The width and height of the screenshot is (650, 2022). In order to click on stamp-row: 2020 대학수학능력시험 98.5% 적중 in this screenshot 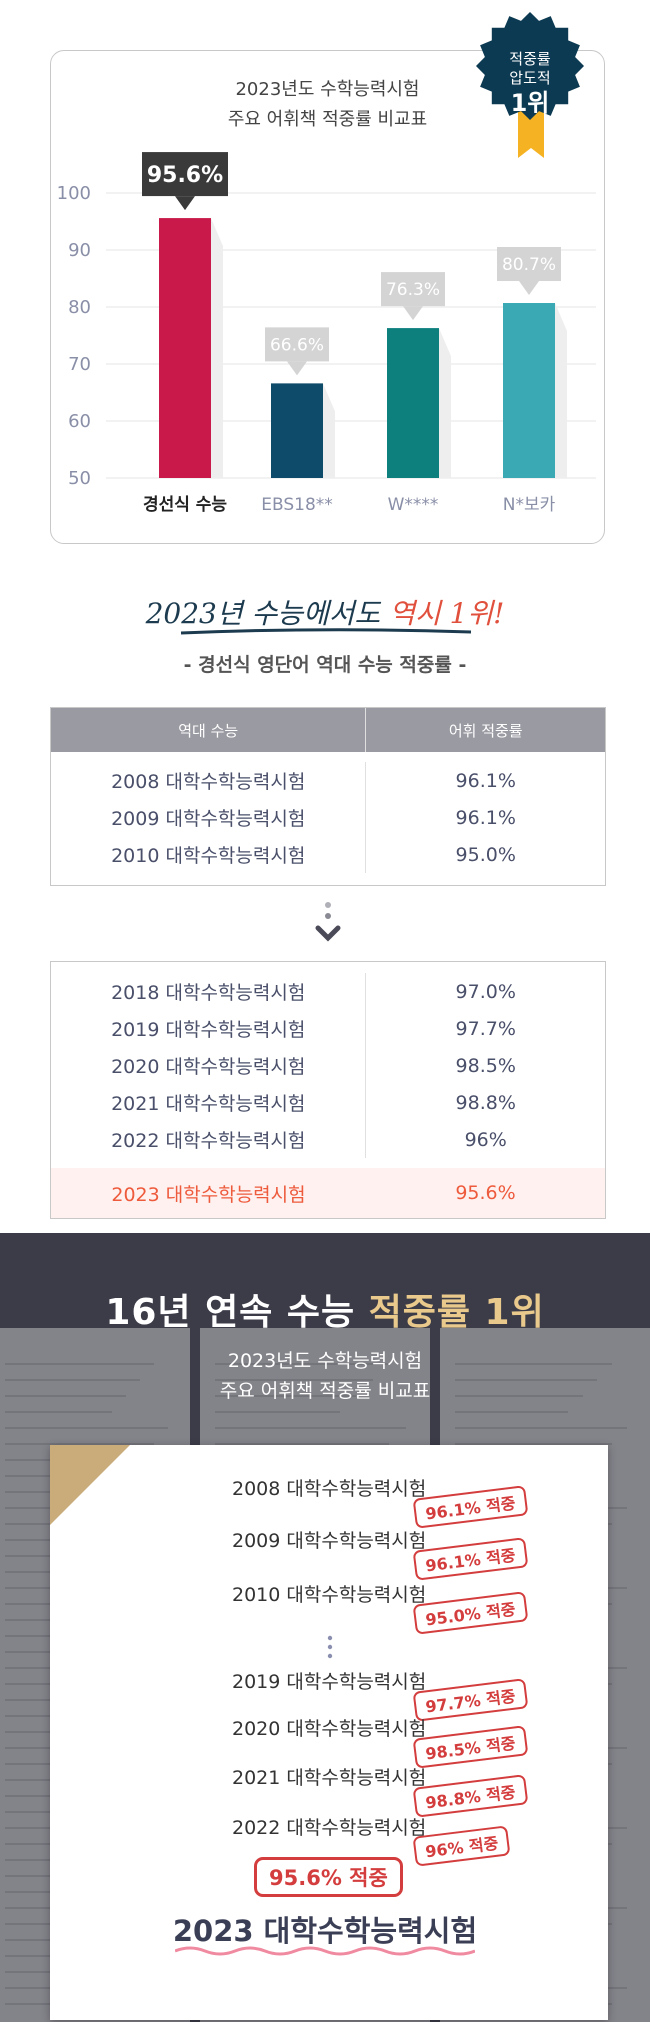, I will do `click(392, 1741)`.